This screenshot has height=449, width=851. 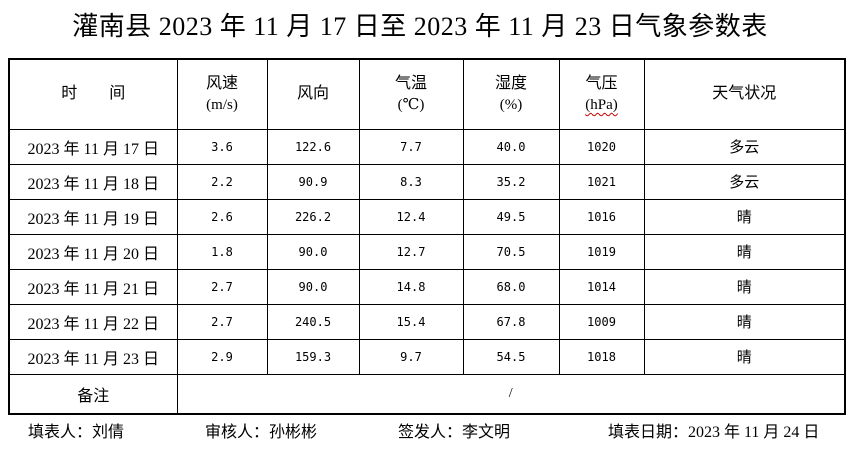 What do you see at coordinates (601, 94) in the screenshot?
I see `column-header-pressure: 气压 (hPa)` at bounding box center [601, 94].